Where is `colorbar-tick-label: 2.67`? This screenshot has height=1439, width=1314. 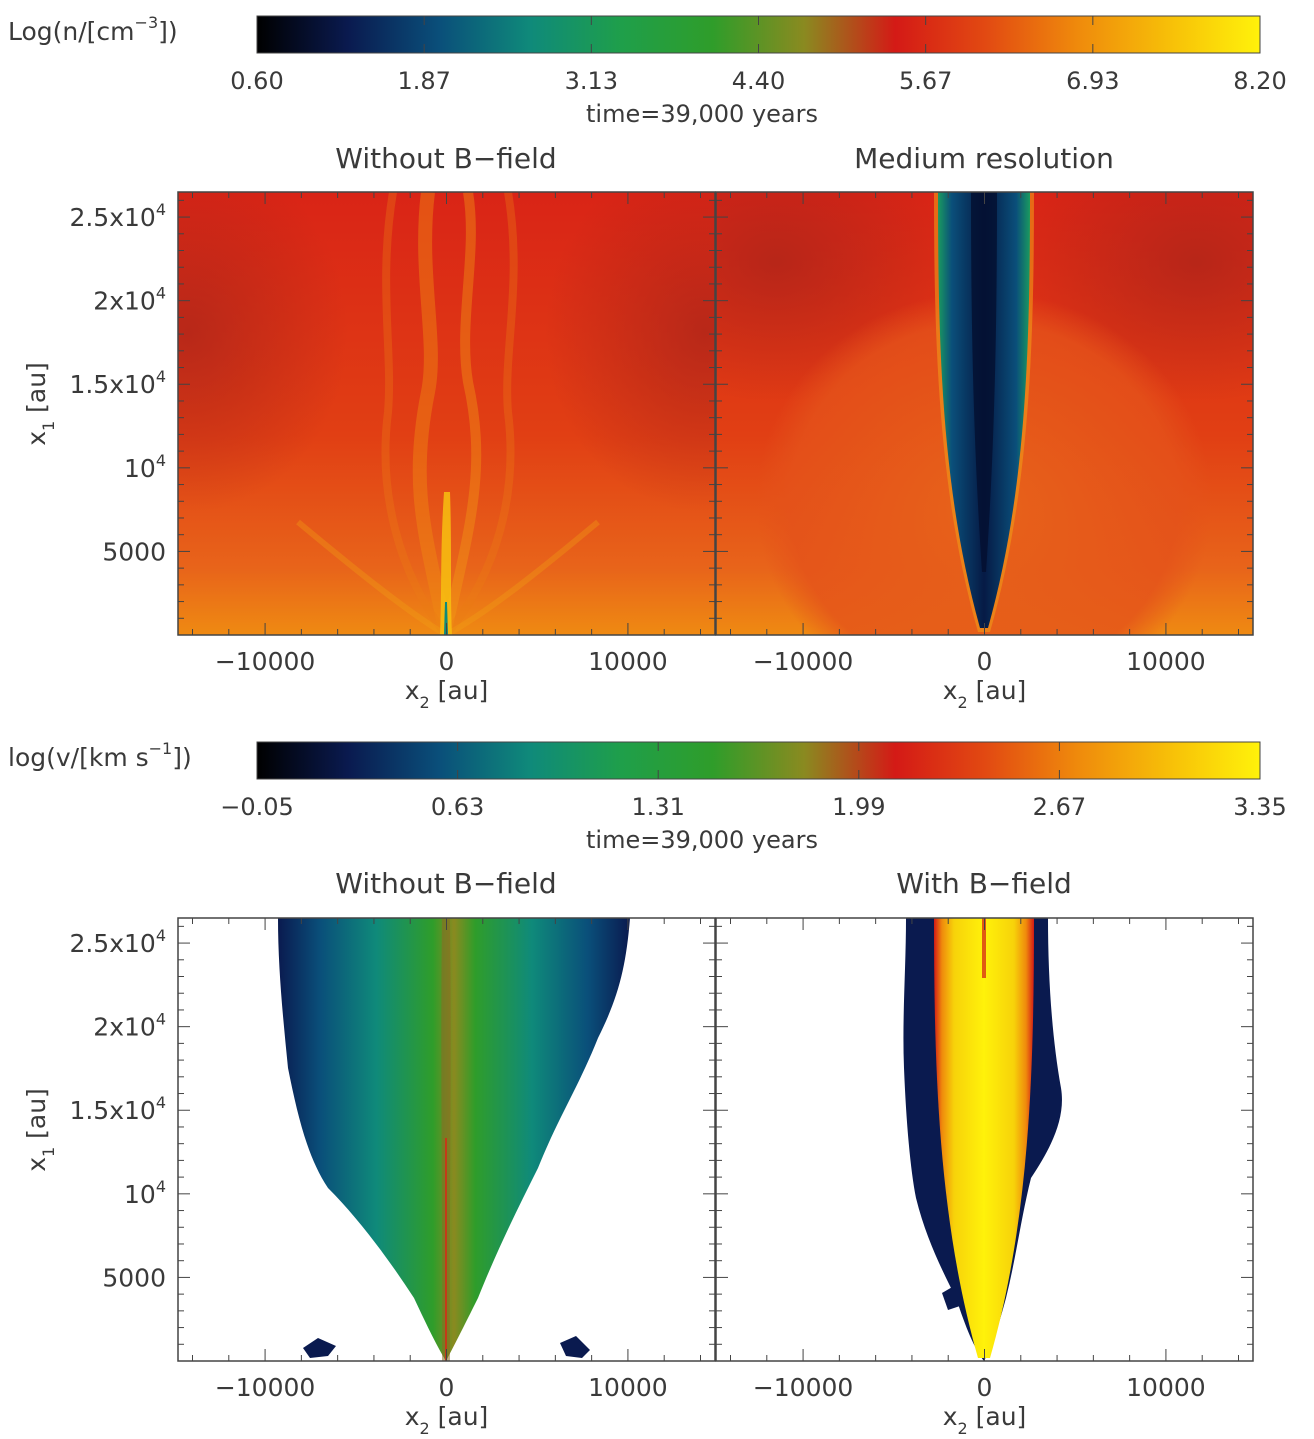 colorbar-tick-label: 2.67 is located at coordinates (1059, 807).